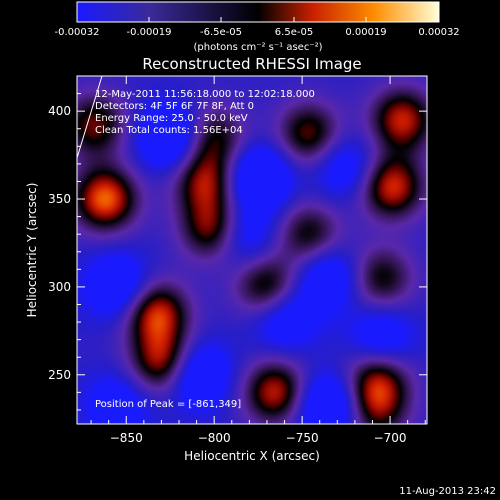 Image resolution: width=500 pixels, height=500 pixels. Describe the element at coordinates (171, 118) in the screenshot. I see `info-line-energy: Energy Range: 25.0 - 50.0 keV` at that location.